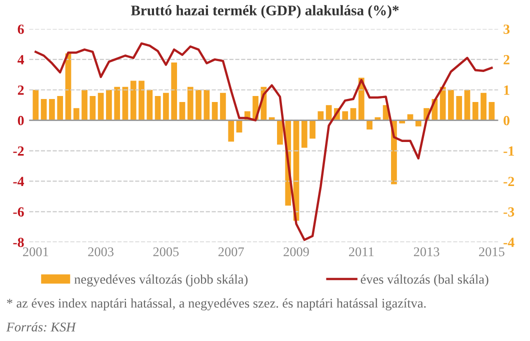 This screenshot has height=341, width=530. Describe the element at coordinates (101, 251) in the screenshot. I see `x-tick-label: 2003` at that location.